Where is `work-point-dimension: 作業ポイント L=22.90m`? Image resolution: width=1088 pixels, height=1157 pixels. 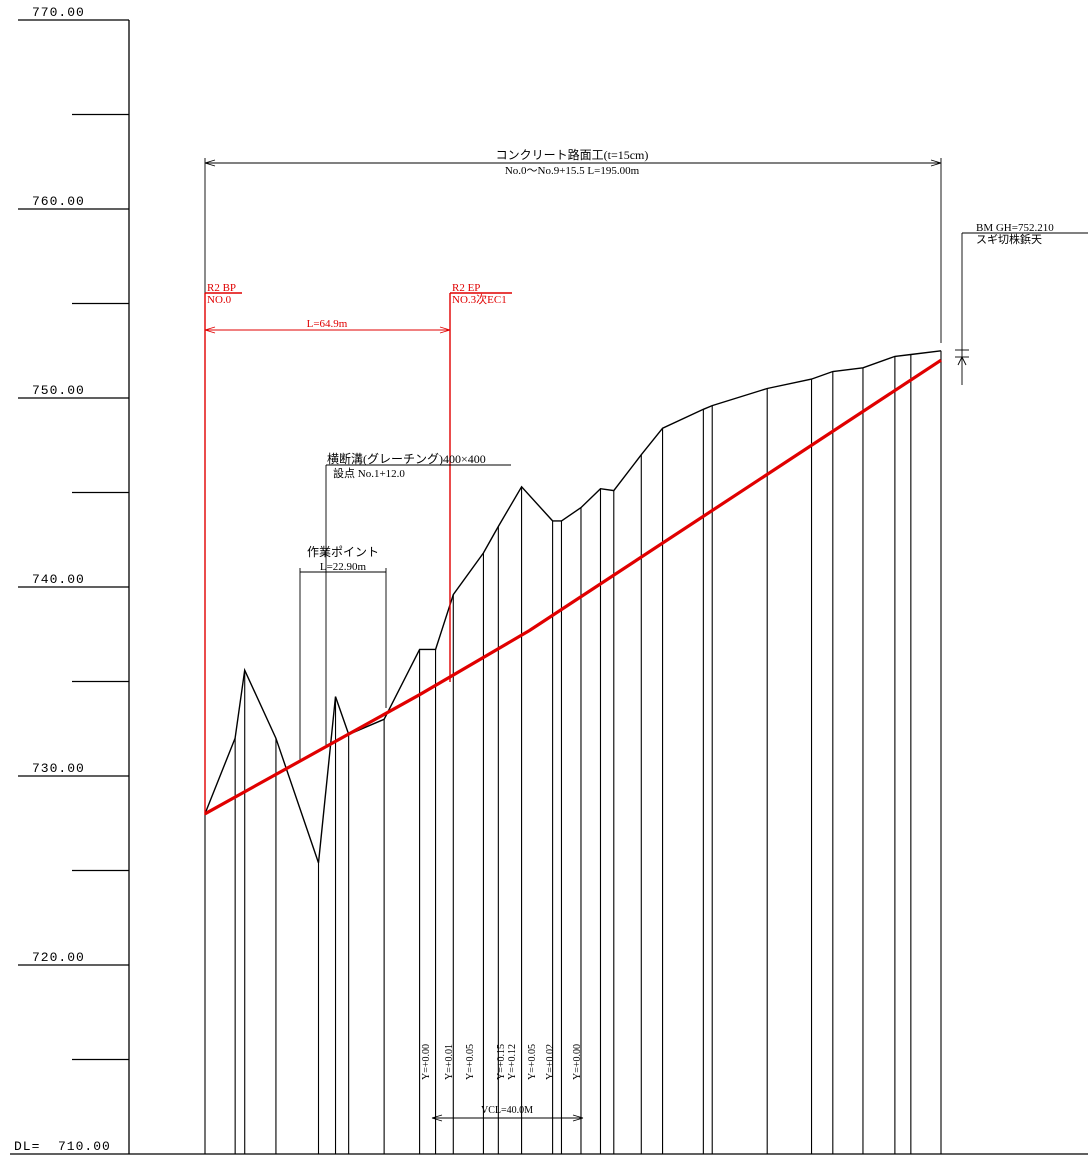
work-point-dimension: 作業ポイント L=22.90m is located at coordinates (343, 652).